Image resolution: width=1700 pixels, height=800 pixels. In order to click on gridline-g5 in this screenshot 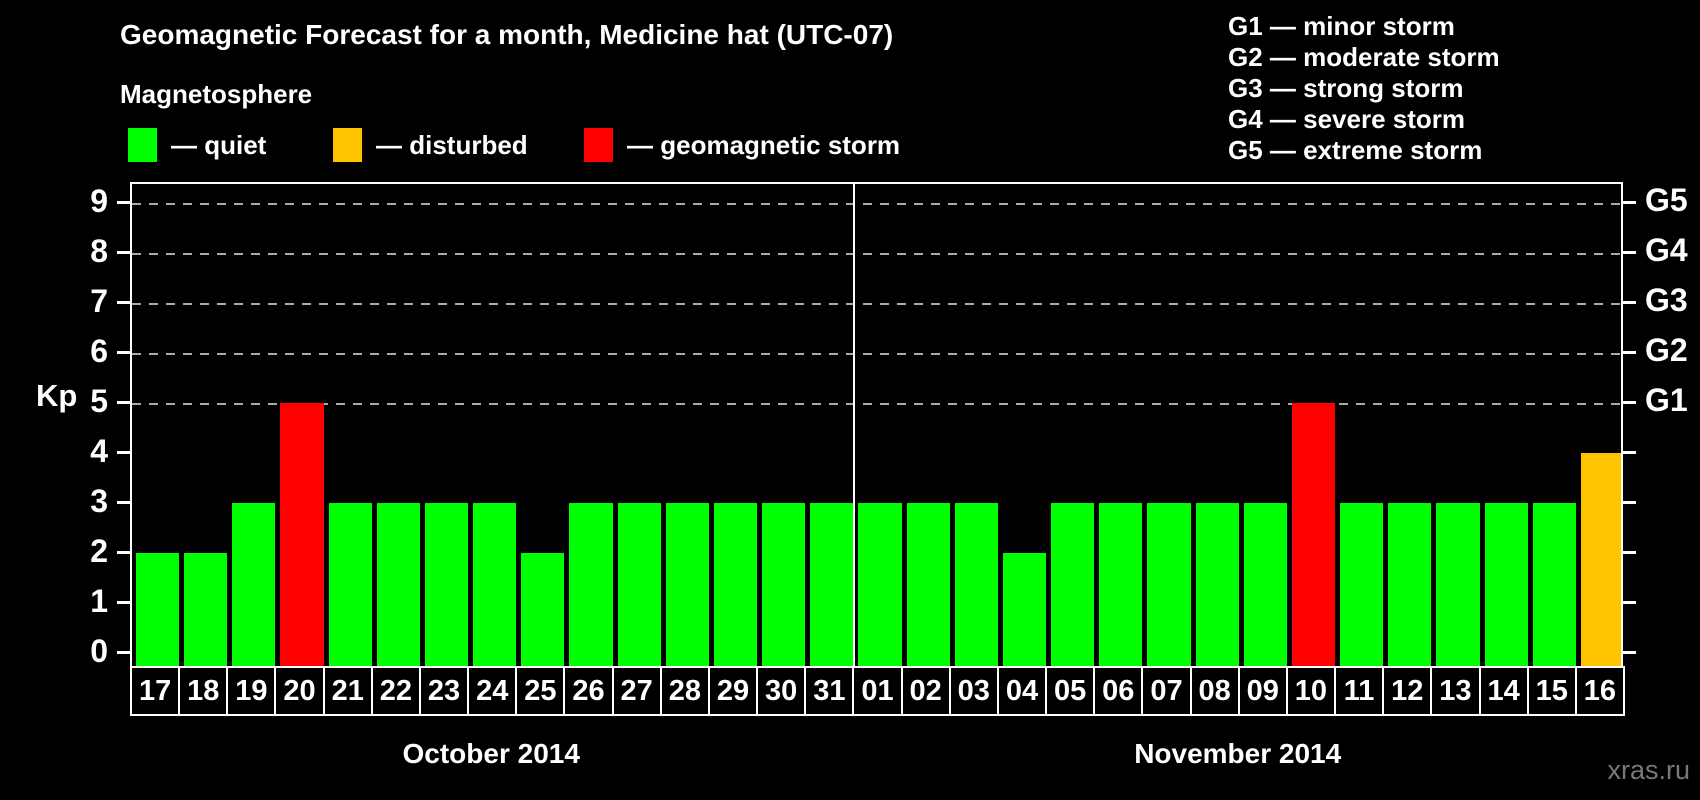, I will do `click(876, 204)`.